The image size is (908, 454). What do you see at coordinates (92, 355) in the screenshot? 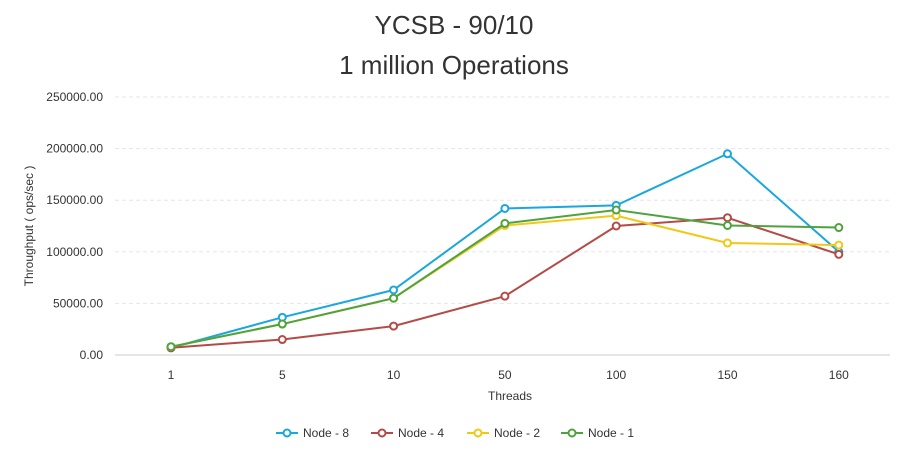
I see `y-tick-label: 0.00` at bounding box center [92, 355].